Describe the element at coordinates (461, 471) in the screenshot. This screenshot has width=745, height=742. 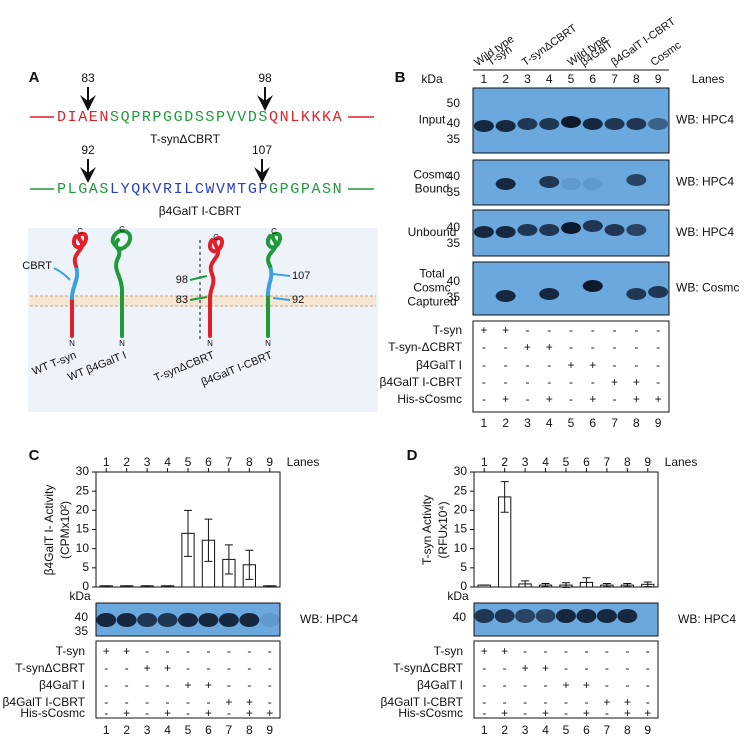
I see `y-tick-label: 30` at that location.